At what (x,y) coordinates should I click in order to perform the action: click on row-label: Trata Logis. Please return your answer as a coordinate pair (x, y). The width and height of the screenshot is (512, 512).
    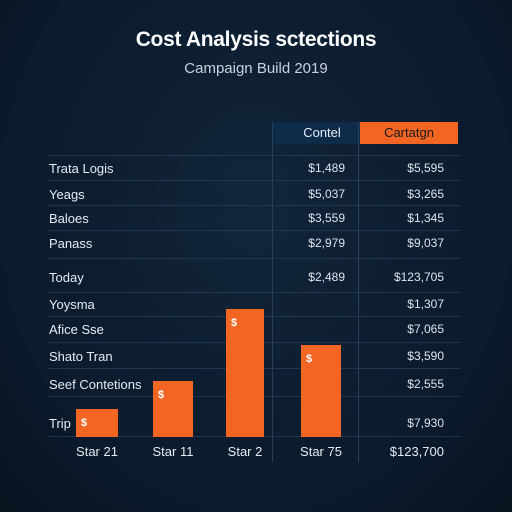
    Looking at the image, I should click on (81, 168).